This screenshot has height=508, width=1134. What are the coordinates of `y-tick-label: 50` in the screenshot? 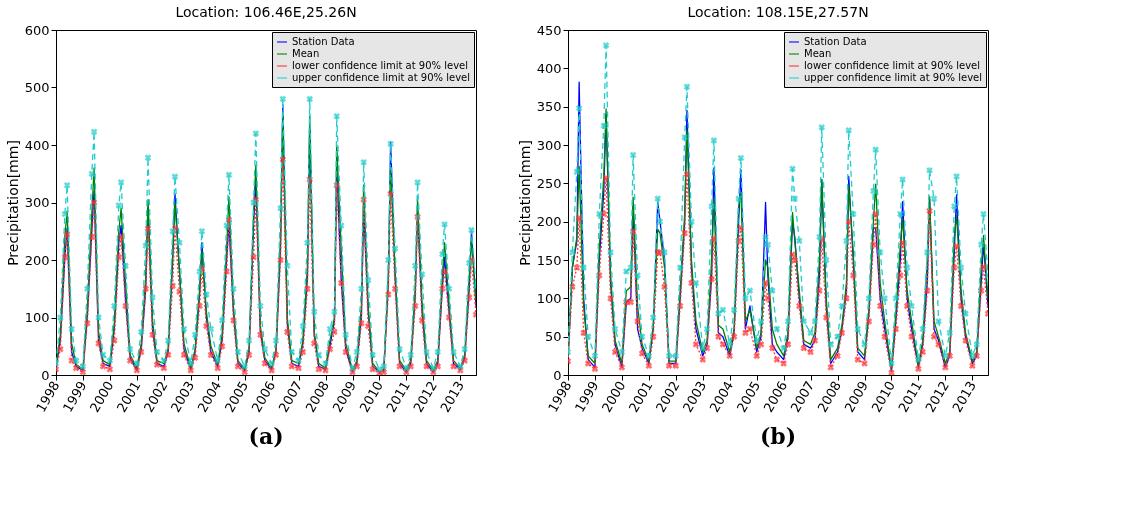 It's located at (553, 337).